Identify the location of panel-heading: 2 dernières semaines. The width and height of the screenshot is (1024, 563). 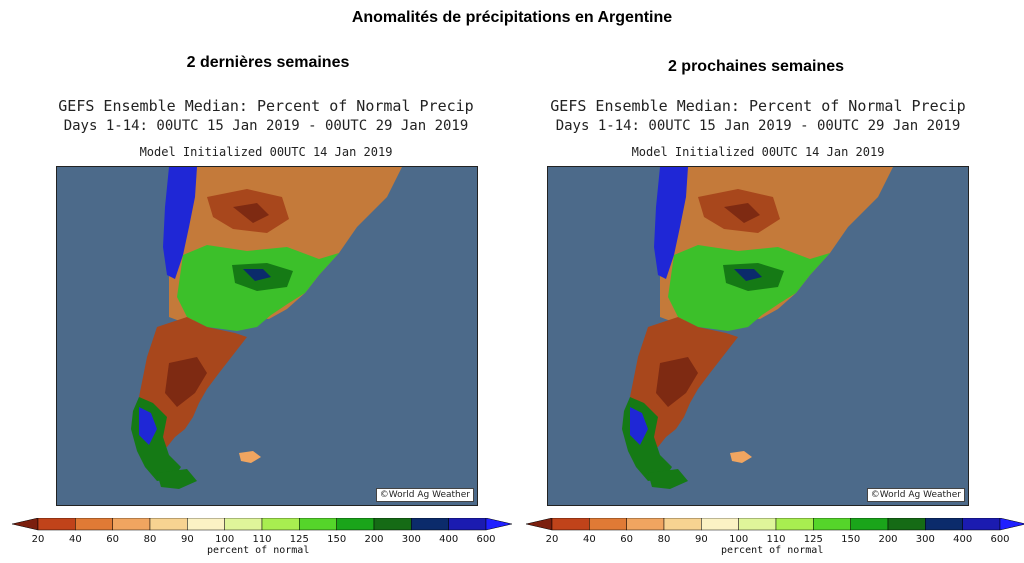
(268, 62).